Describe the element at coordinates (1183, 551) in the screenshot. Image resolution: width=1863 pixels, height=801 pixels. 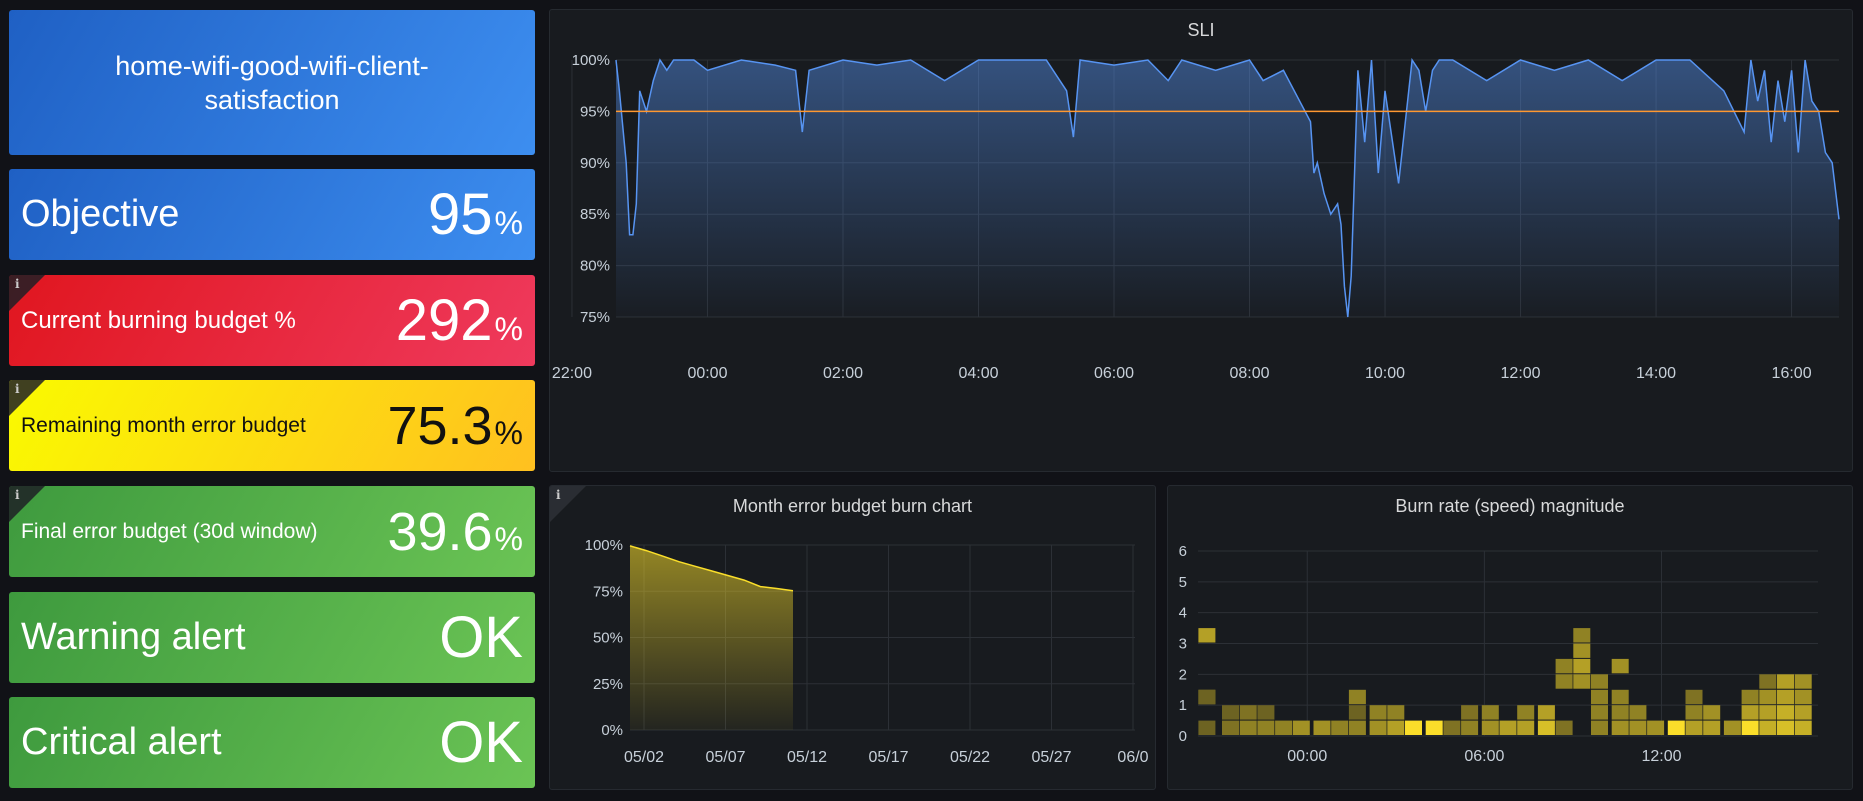
I see `burn-rate-y-tick-label: 6` at that location.